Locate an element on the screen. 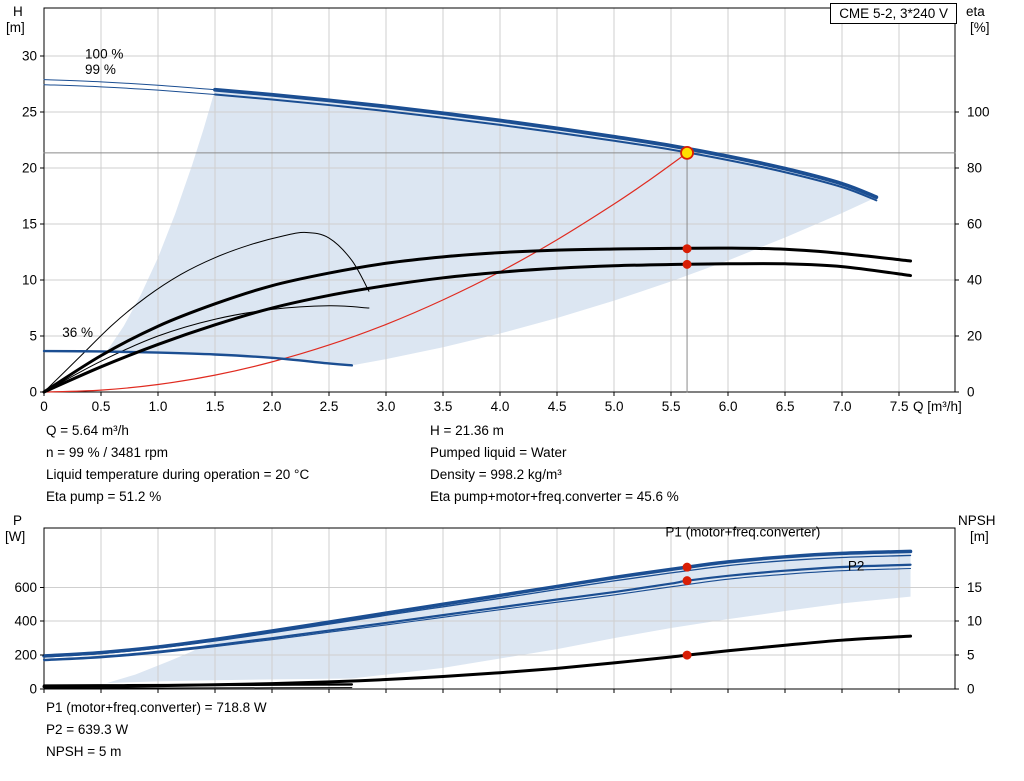 The width and height of the screenshot is (1024, 781). curve-label: 100 % is located at coordinates (104, 53).